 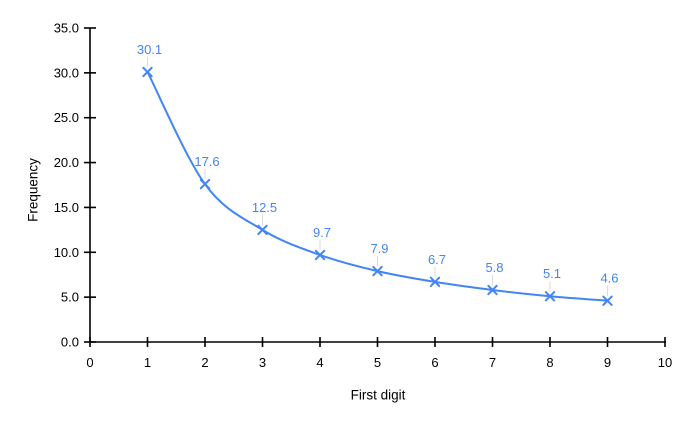 I want to click on x-tick-label: 0, so click(x=89, y=362).